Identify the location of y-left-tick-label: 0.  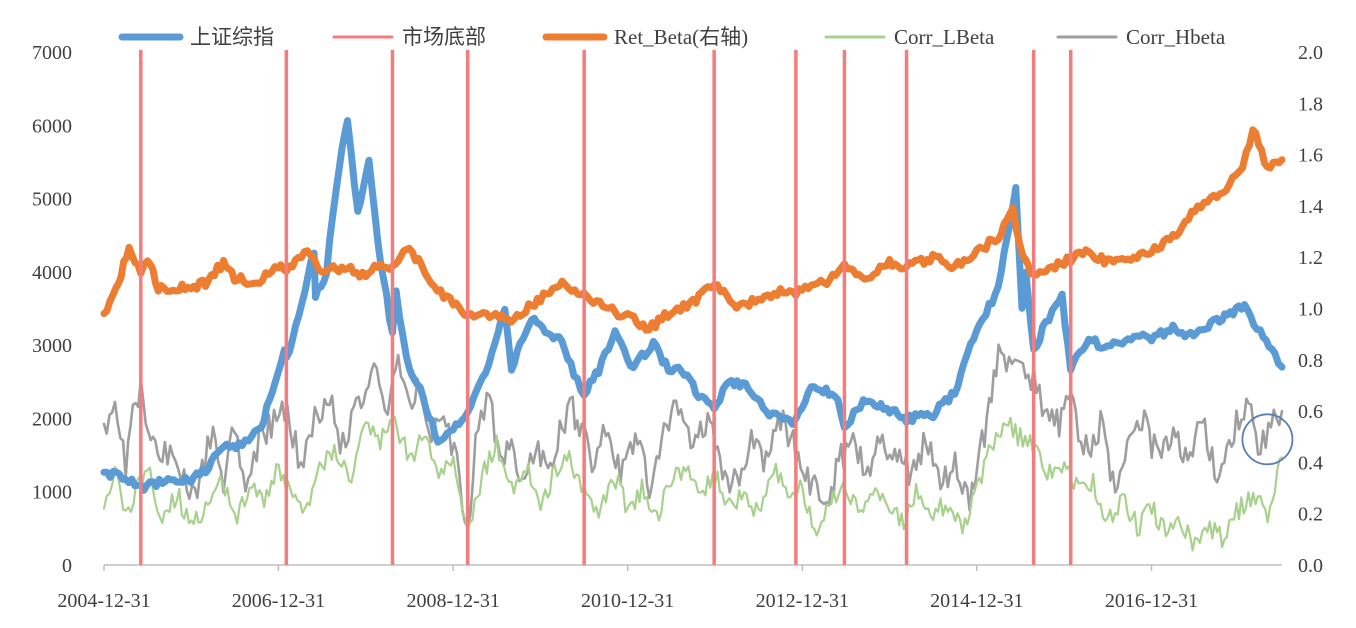
(67, 566).